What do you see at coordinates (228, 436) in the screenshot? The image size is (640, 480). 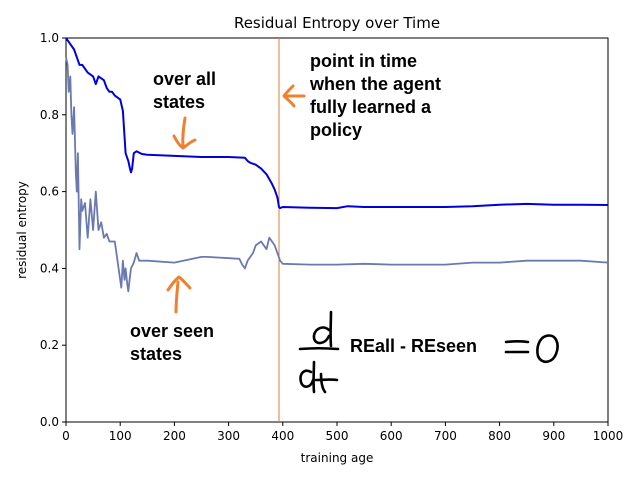 I see `x-tick-label: 300` at bounding box center [228, 436].